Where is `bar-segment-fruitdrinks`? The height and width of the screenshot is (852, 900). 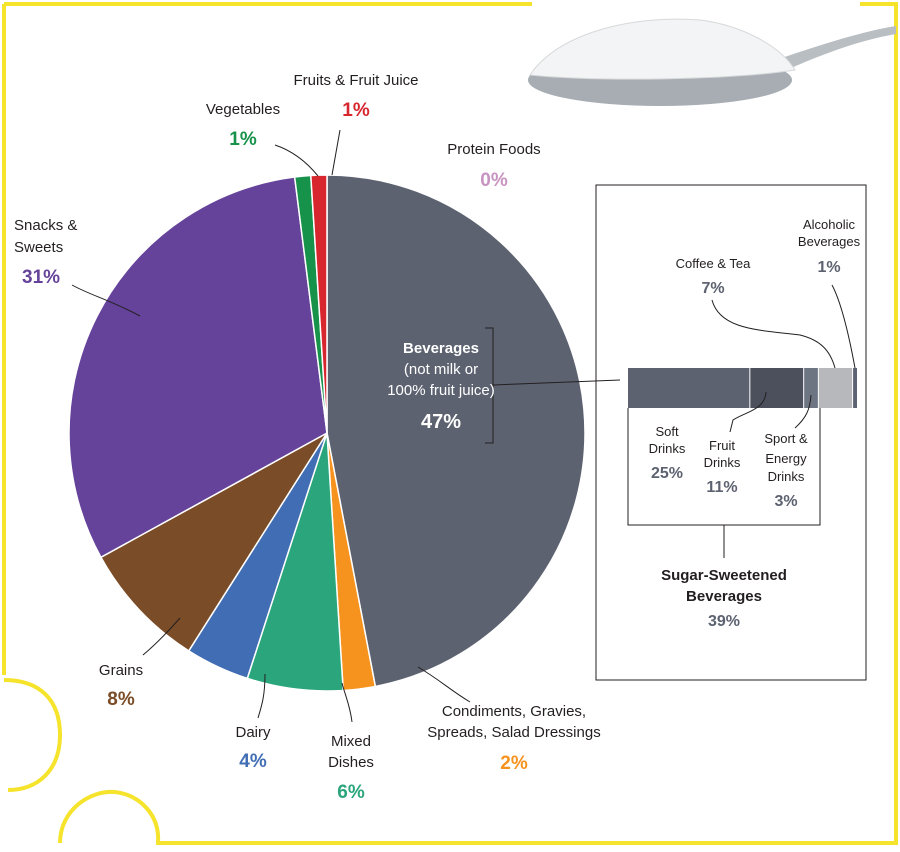
bar-segment-fruitdrinks is located at coordinates (777, 388).